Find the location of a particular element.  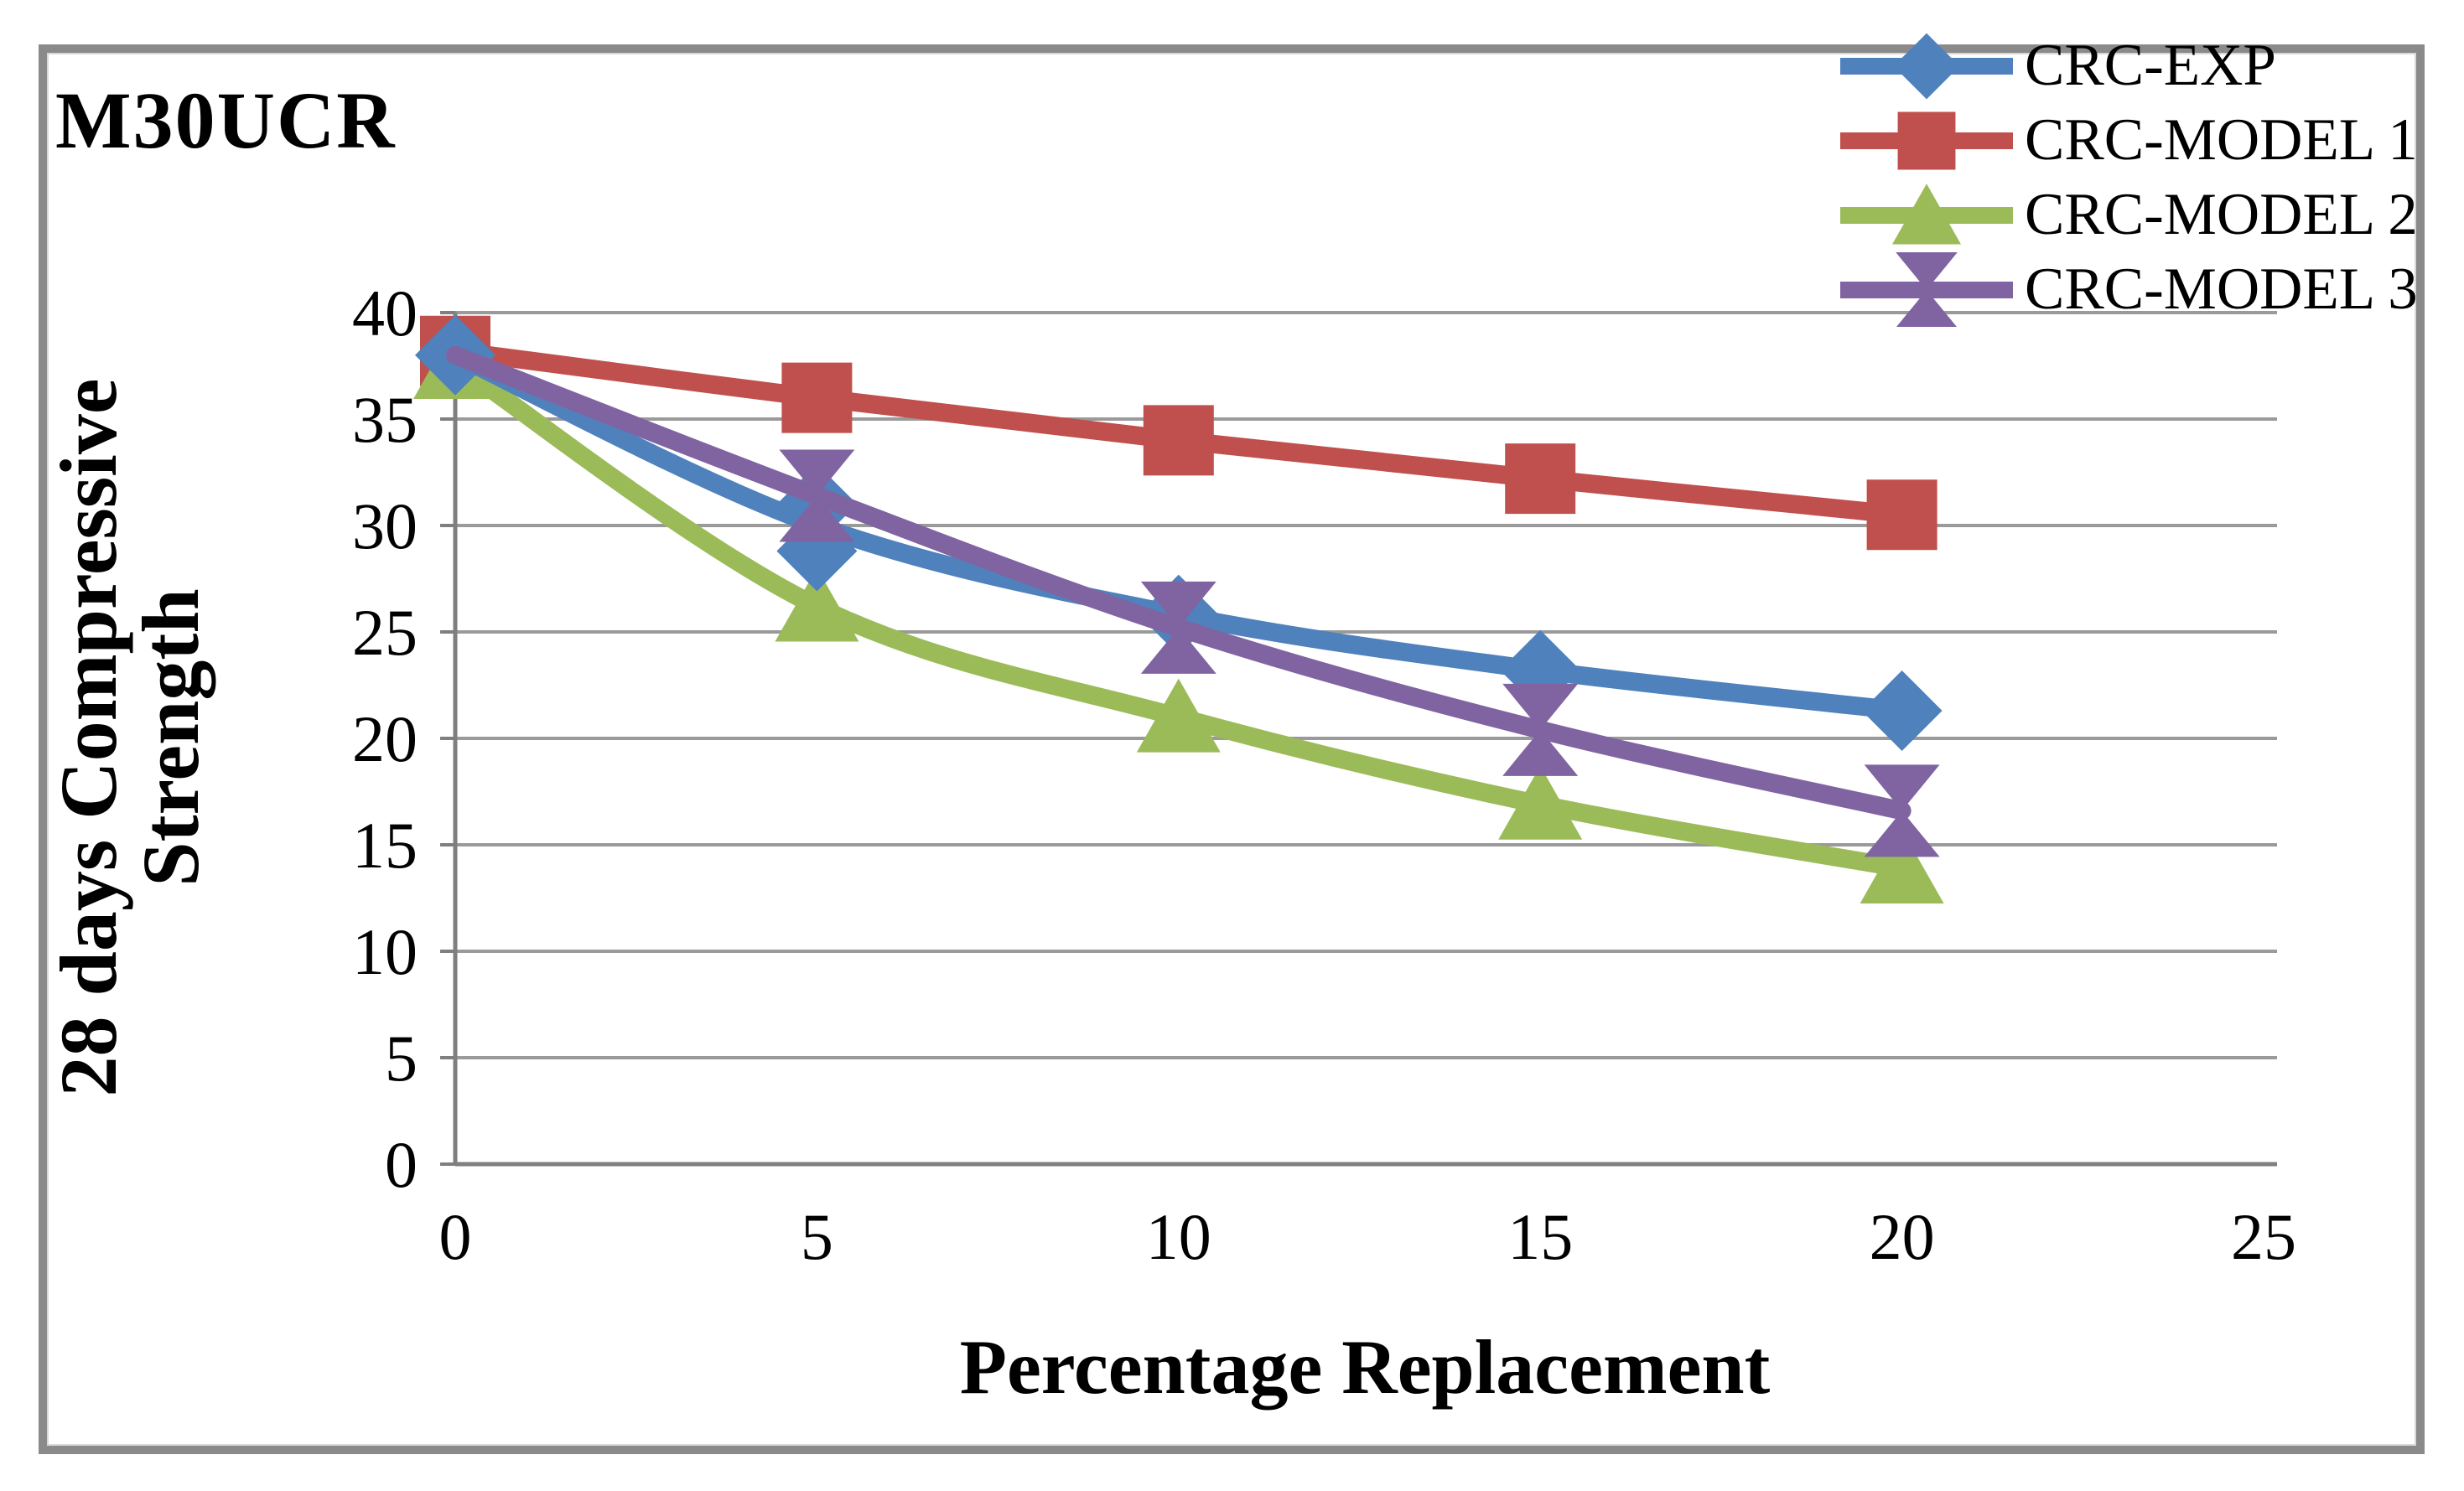

y-tick-label-0: 0 is located at coordinates (401, 1164).